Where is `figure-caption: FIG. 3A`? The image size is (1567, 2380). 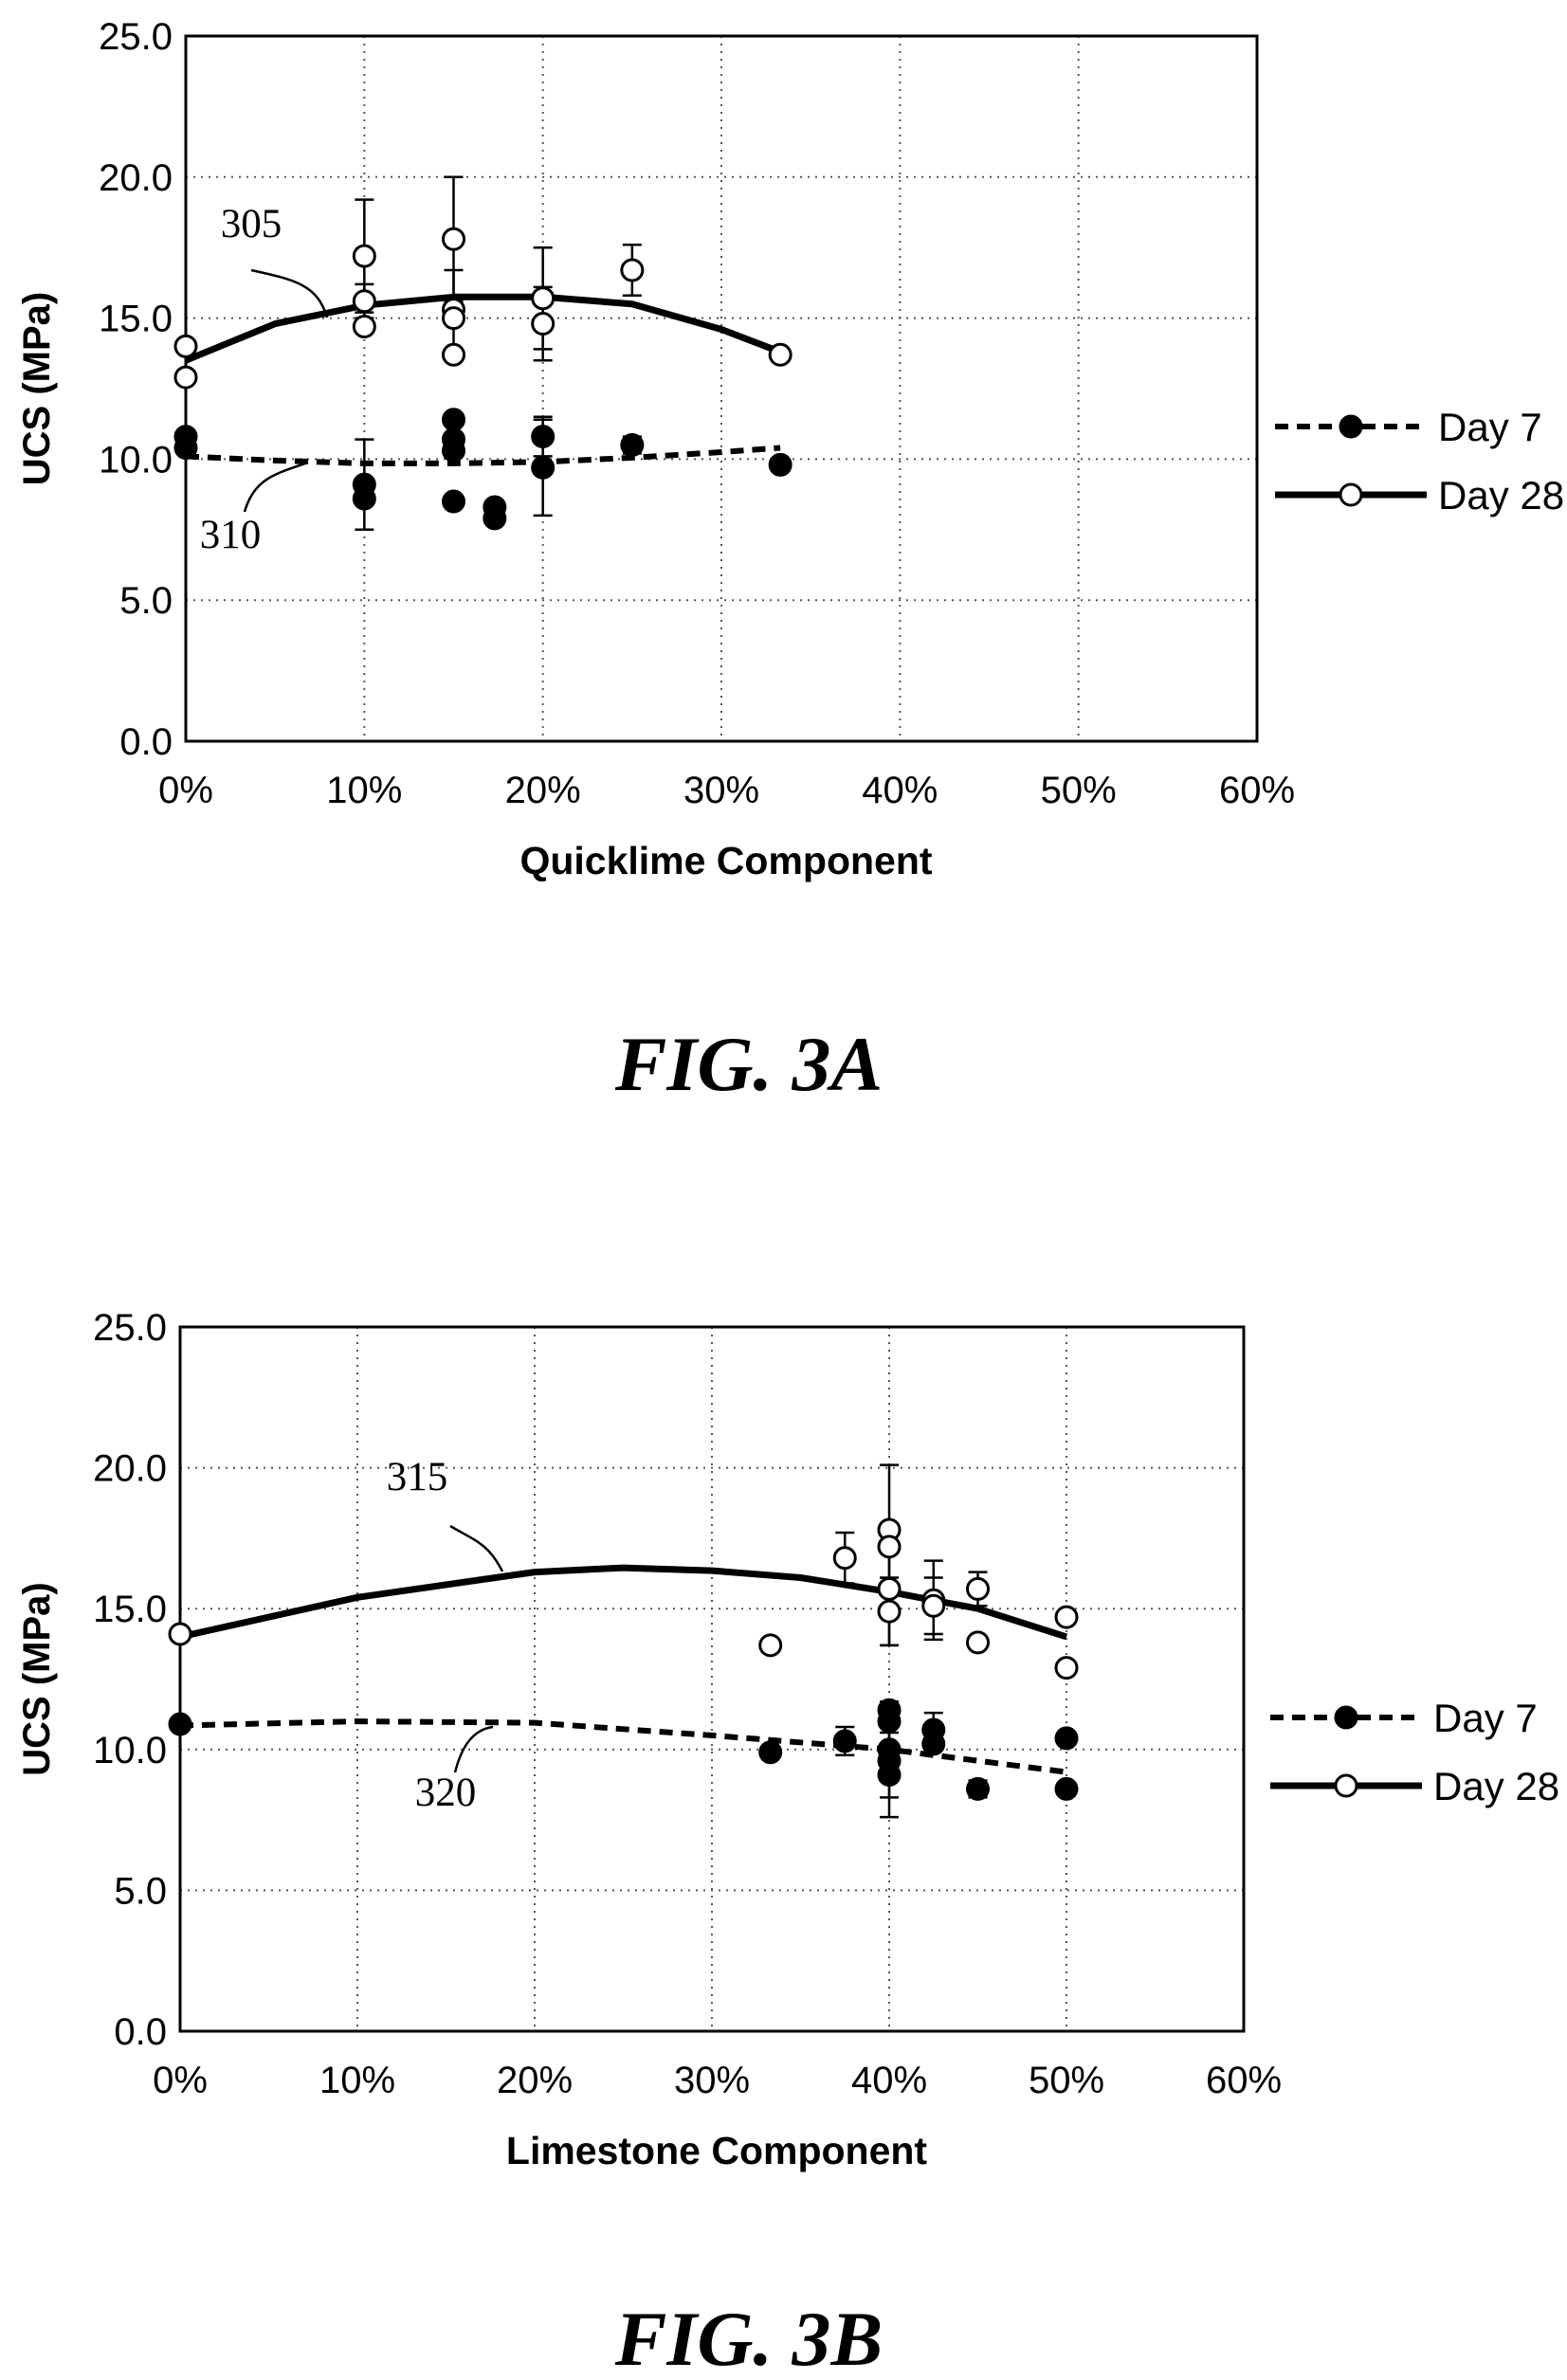 figure-caption: FIG. 3A is located at coordinates (749, 1064).